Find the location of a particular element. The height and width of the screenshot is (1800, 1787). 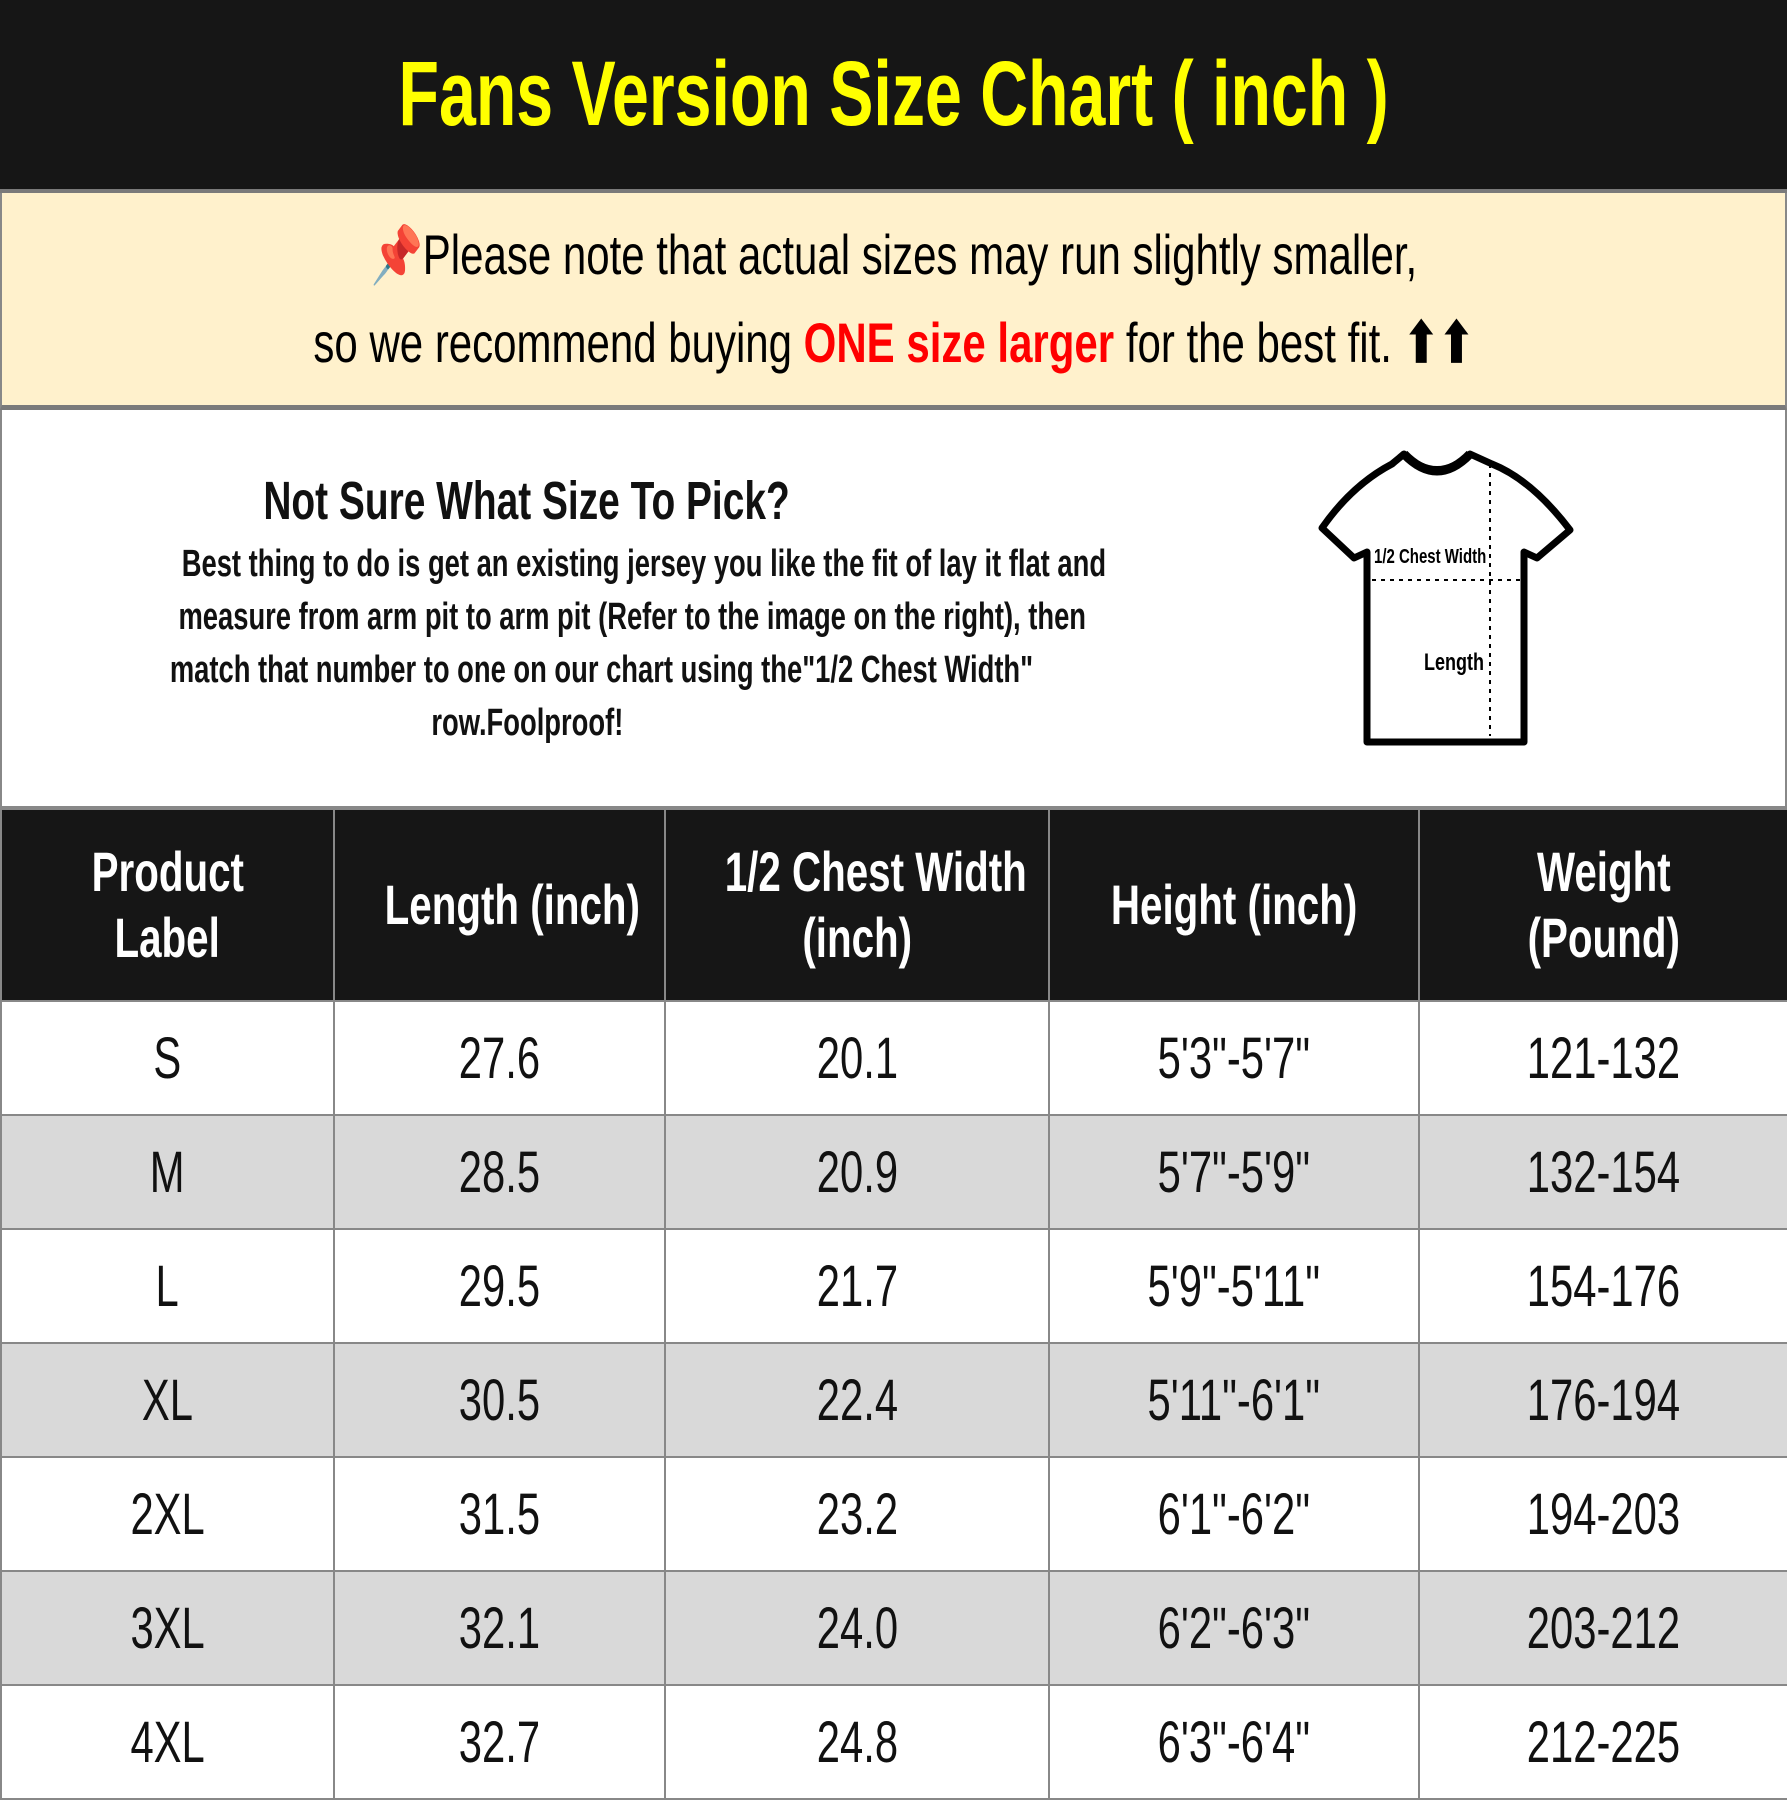

table-cell: 20.9 is located at coordinates (857, 1172).